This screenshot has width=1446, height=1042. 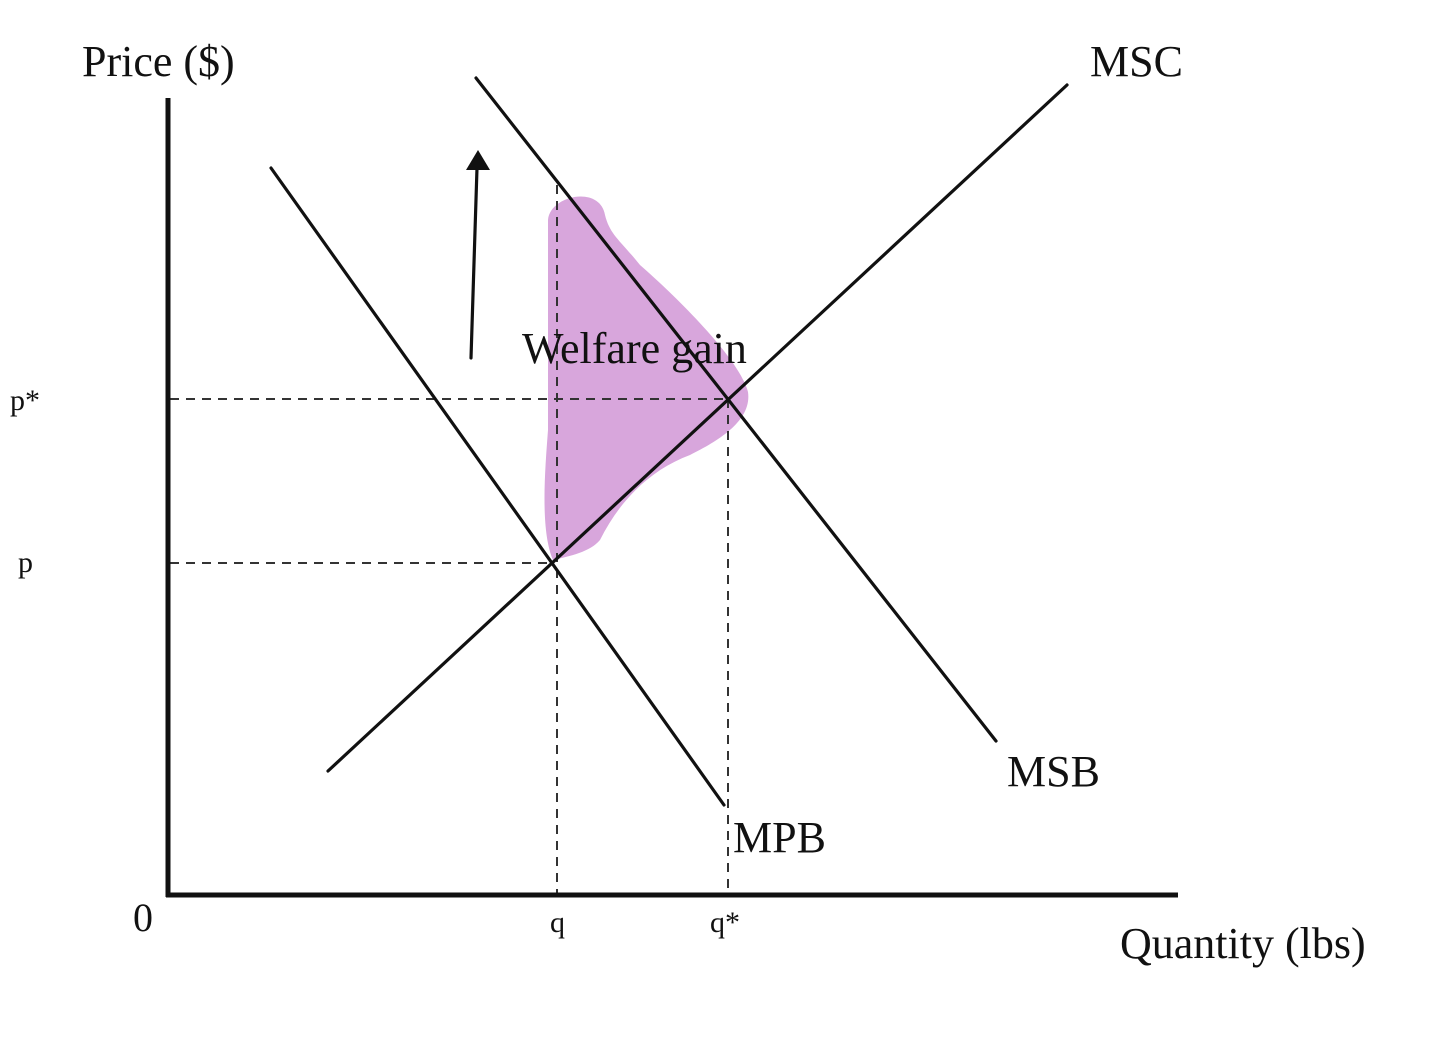 What do you see at coordinates (25, 400) in the screenshot?
I see `p-star-tick-label: p*` at bounding box center [25, 400].